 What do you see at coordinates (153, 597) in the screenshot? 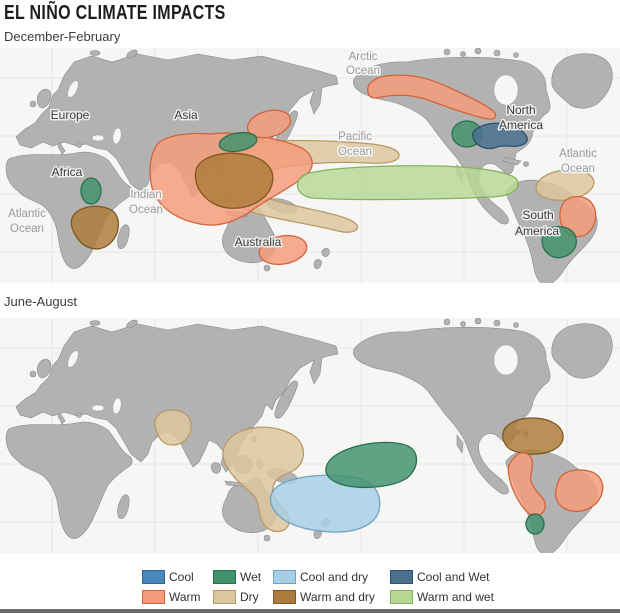
I see `warm-swatch` at bounding box center [153, 597].